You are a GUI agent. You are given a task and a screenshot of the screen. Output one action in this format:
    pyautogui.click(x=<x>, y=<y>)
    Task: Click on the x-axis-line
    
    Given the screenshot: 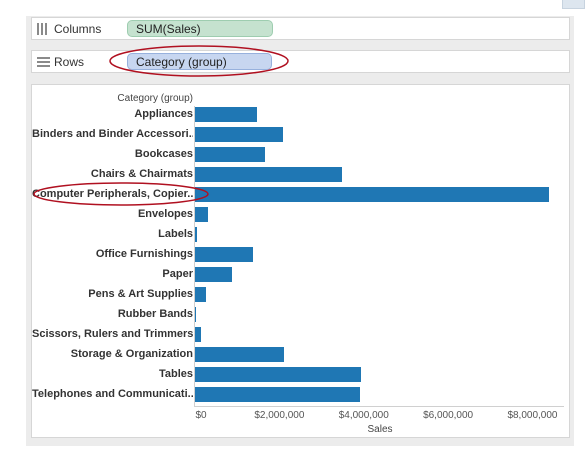 What is the action you would take?
    pyautogui.click(x=379, y=406)
    